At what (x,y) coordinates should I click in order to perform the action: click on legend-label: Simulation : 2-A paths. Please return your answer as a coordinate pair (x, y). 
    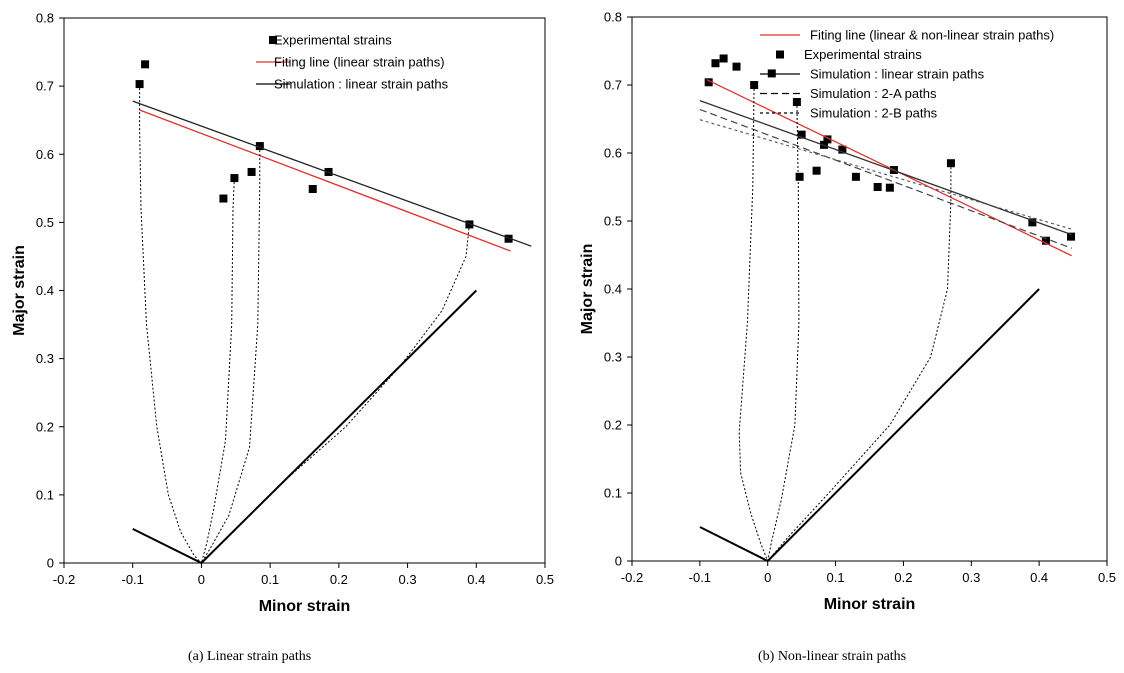
    Looking at the image, I should click on (873, 93).